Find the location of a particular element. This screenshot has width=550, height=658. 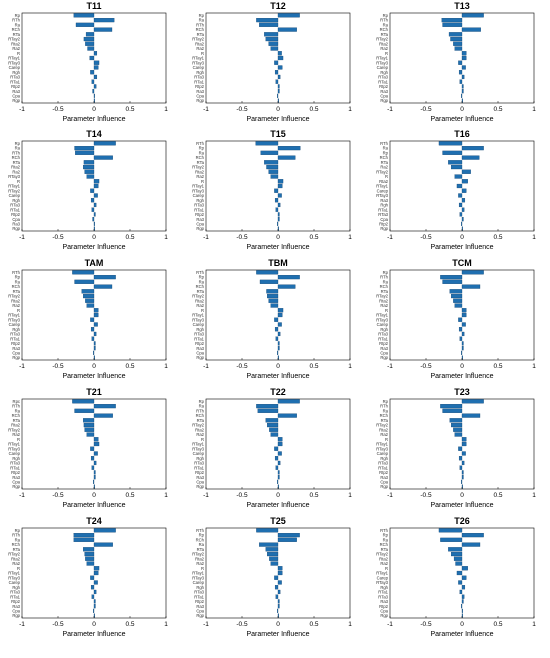

bar-carep is located at coordinates (95, 582).